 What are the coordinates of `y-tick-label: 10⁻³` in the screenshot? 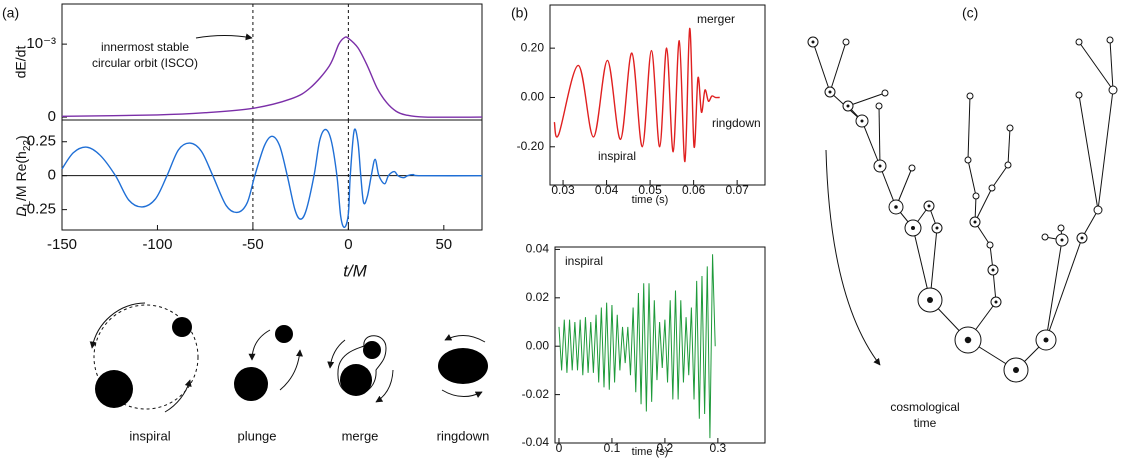 It's located at (41, 43).